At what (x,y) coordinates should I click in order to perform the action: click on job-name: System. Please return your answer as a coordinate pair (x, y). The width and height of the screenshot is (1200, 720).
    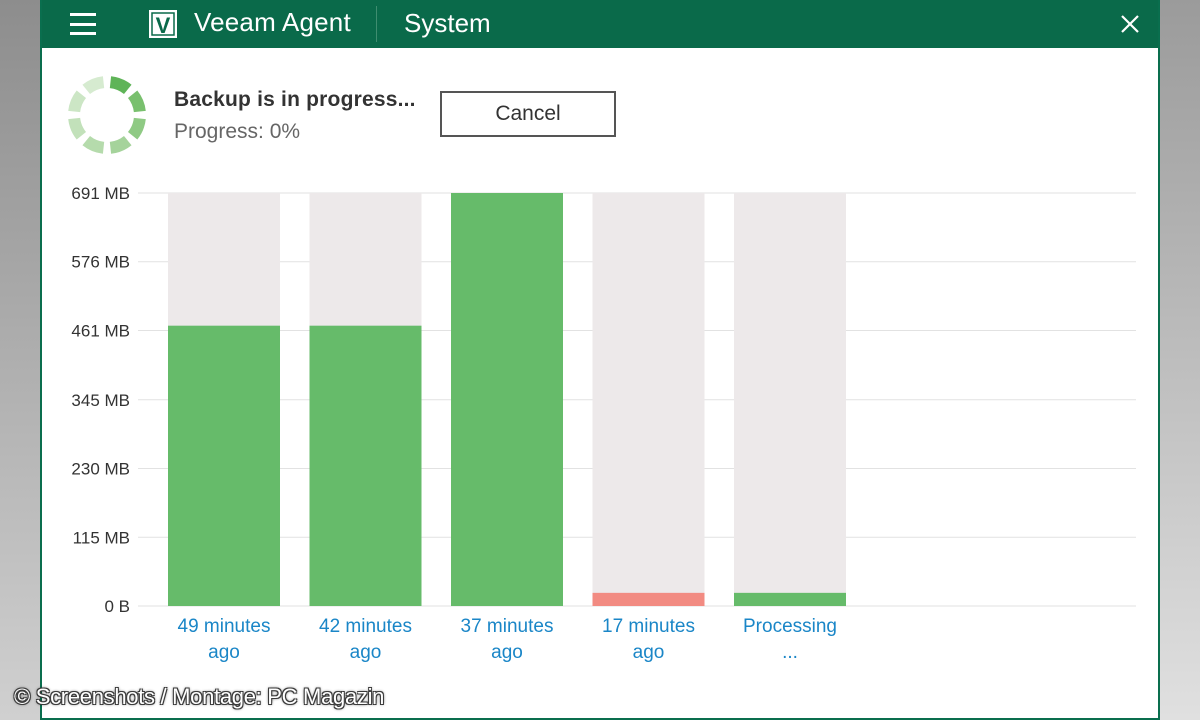
    Looking at the image, I should click on (447, 23).